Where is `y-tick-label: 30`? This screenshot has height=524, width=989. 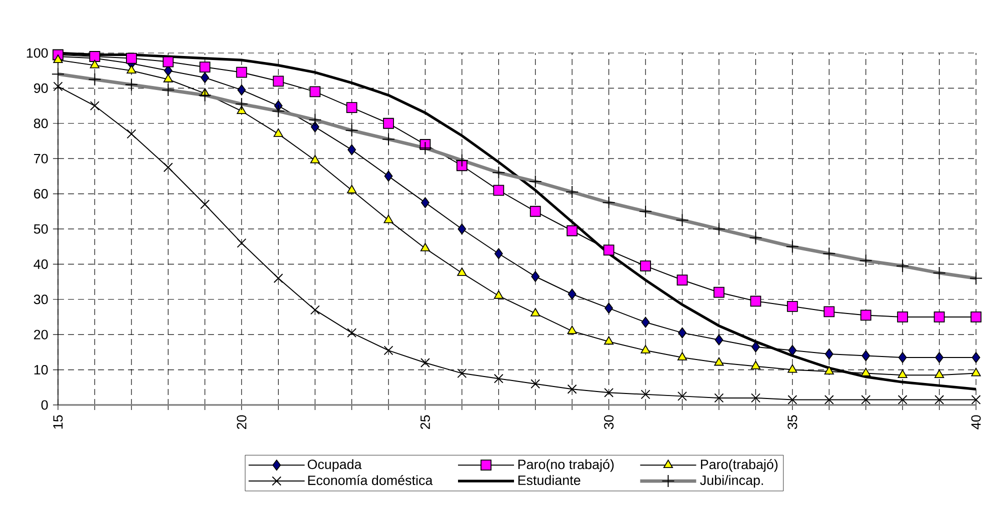 y-tick-label: 30 is located at coordinates (41, 299).